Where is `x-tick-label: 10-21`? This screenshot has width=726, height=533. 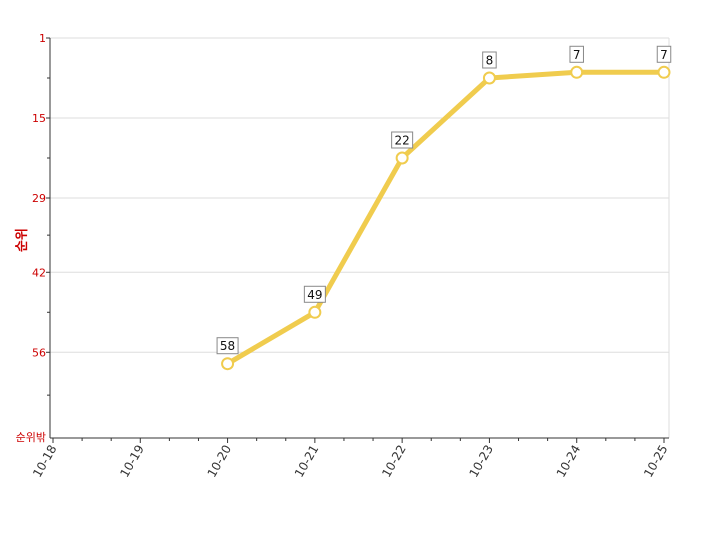 x-tick-label: 10-21 is located at coordinates (307, 461).